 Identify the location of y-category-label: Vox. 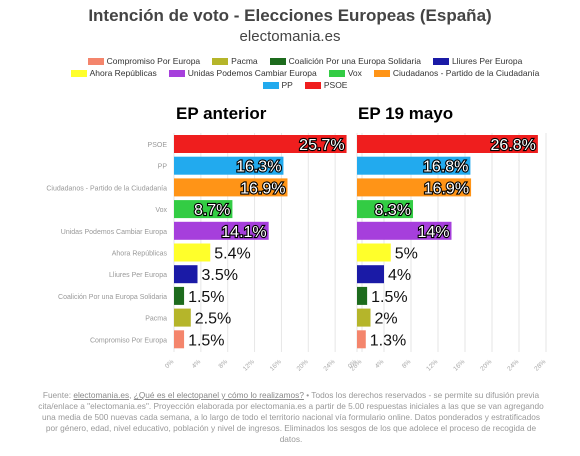
(161, 210).